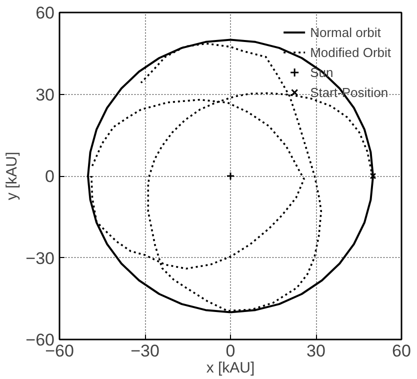 Image resolution: width=417 pixels, height=379 pixels. What do you see at coordinates (50, 176) in the screenshot?
I see `y-tick-label: 0` at bounding box center [50, 176].